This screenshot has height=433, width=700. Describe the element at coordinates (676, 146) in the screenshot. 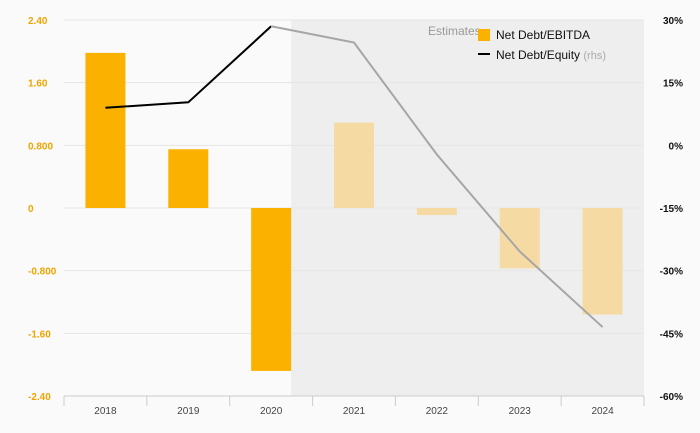

I see `right-tick-label: 0%` at that location.